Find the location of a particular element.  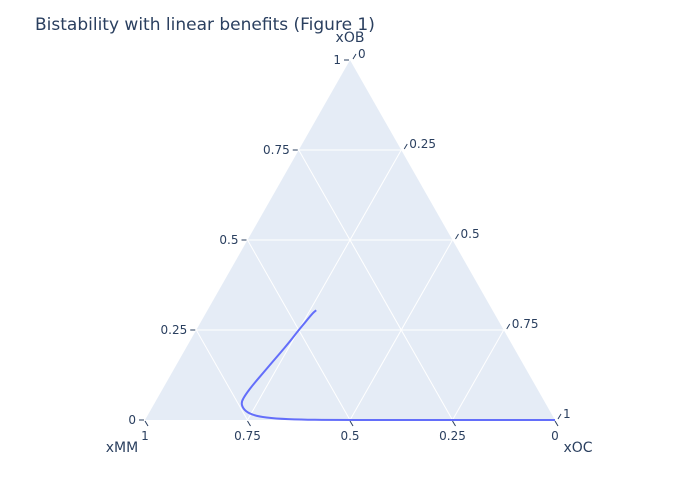

tick-label-a: 0.25 is located at coordinates (174, 330).